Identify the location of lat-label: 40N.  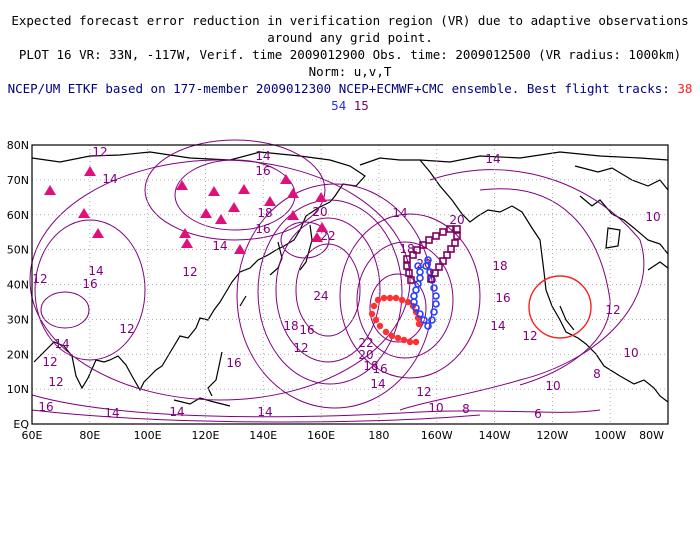
(18, 285).